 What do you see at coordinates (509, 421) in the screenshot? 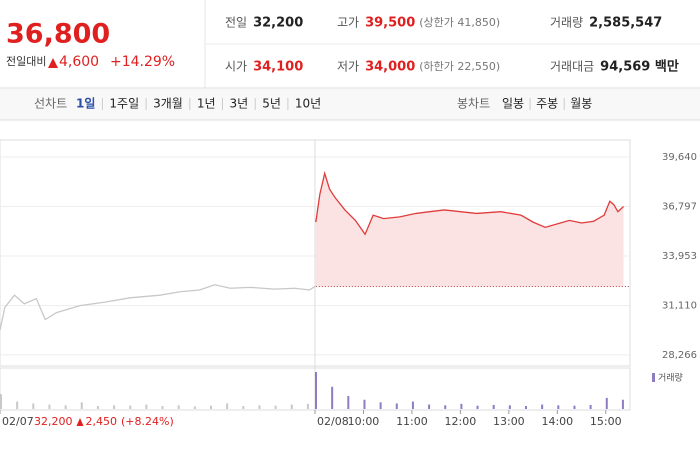
I see `x-tick-label: 13:00` at bounding box center [509, 421].